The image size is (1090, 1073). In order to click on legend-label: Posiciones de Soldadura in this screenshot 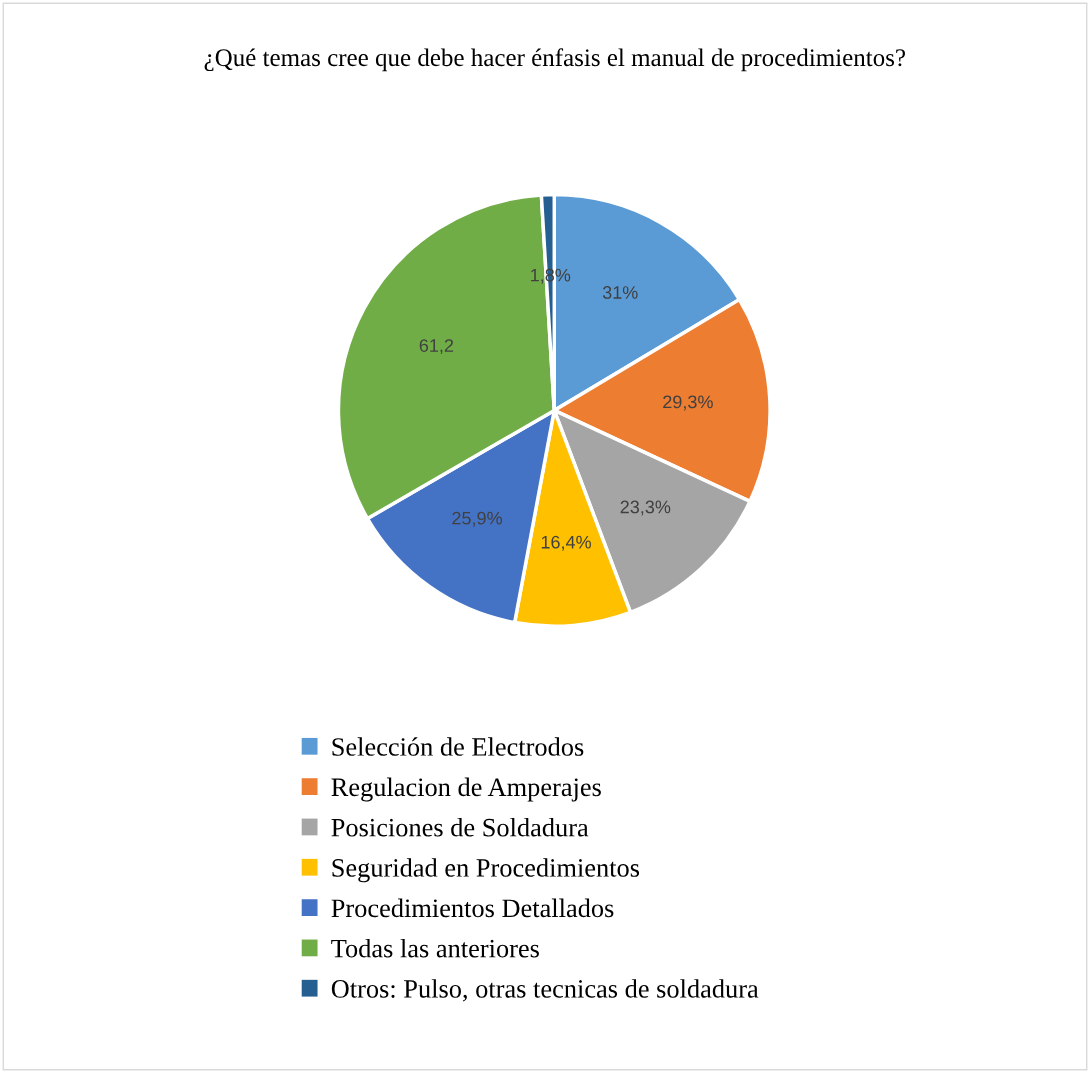, I will do `click(460, 827)`.